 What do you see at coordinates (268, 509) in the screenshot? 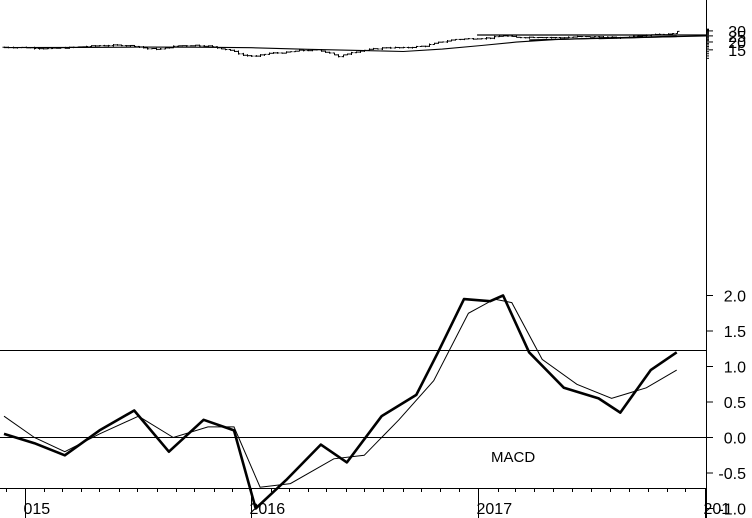
I see `year-tick-label: 2016` at bounding box center [268, 509].